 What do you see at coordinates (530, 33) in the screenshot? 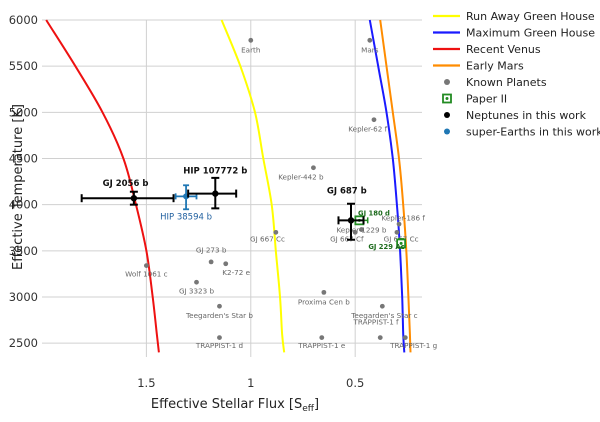
I see `legend-maximum-green-house-label: Maximum Green House` at bounding box center [530, 33].